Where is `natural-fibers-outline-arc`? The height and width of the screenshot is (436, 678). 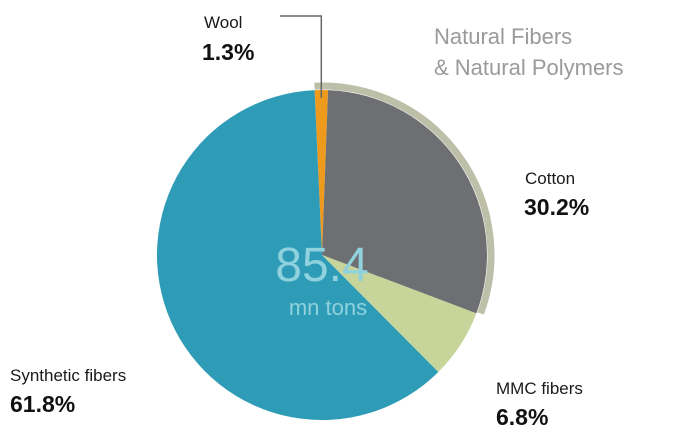
natural-fibers-outline-arc is located at coordinates (404, 198).